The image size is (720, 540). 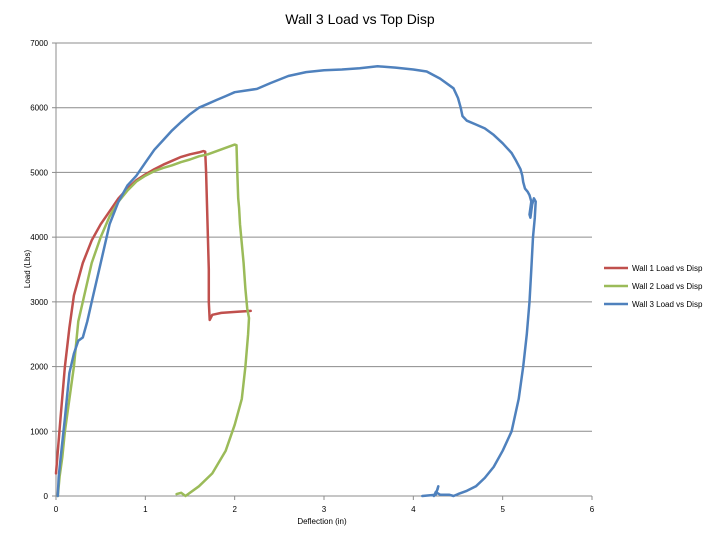 I want to click on y-tick-label-6000: 6000, so click(x=39, y=108).